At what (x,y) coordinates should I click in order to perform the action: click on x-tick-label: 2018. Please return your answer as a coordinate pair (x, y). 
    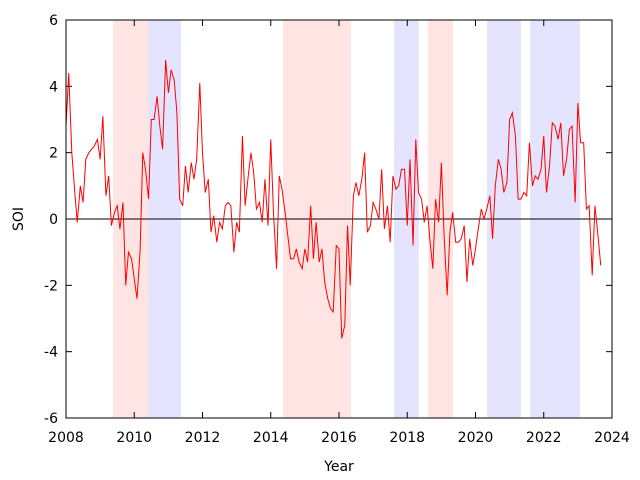
    Looking at the image, I should click on (407, 438).